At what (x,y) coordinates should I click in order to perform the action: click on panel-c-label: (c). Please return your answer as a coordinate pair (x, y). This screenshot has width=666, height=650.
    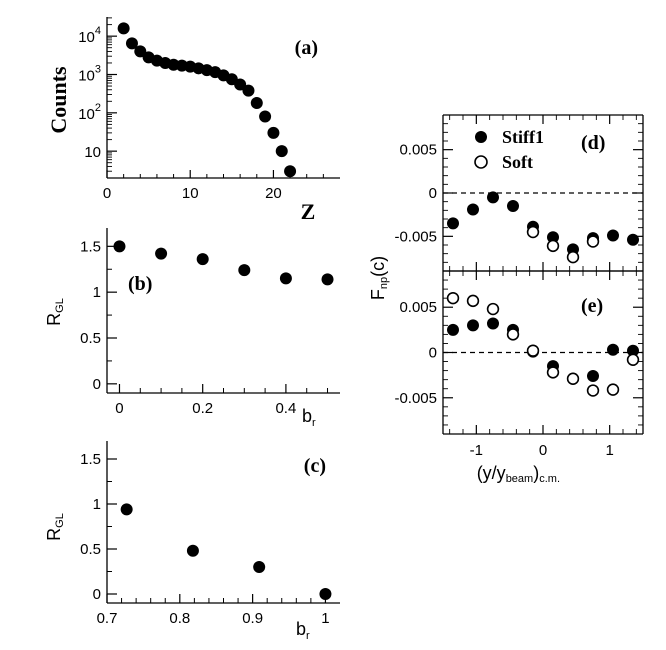
    Looking at the image, I should click on (315, 466).